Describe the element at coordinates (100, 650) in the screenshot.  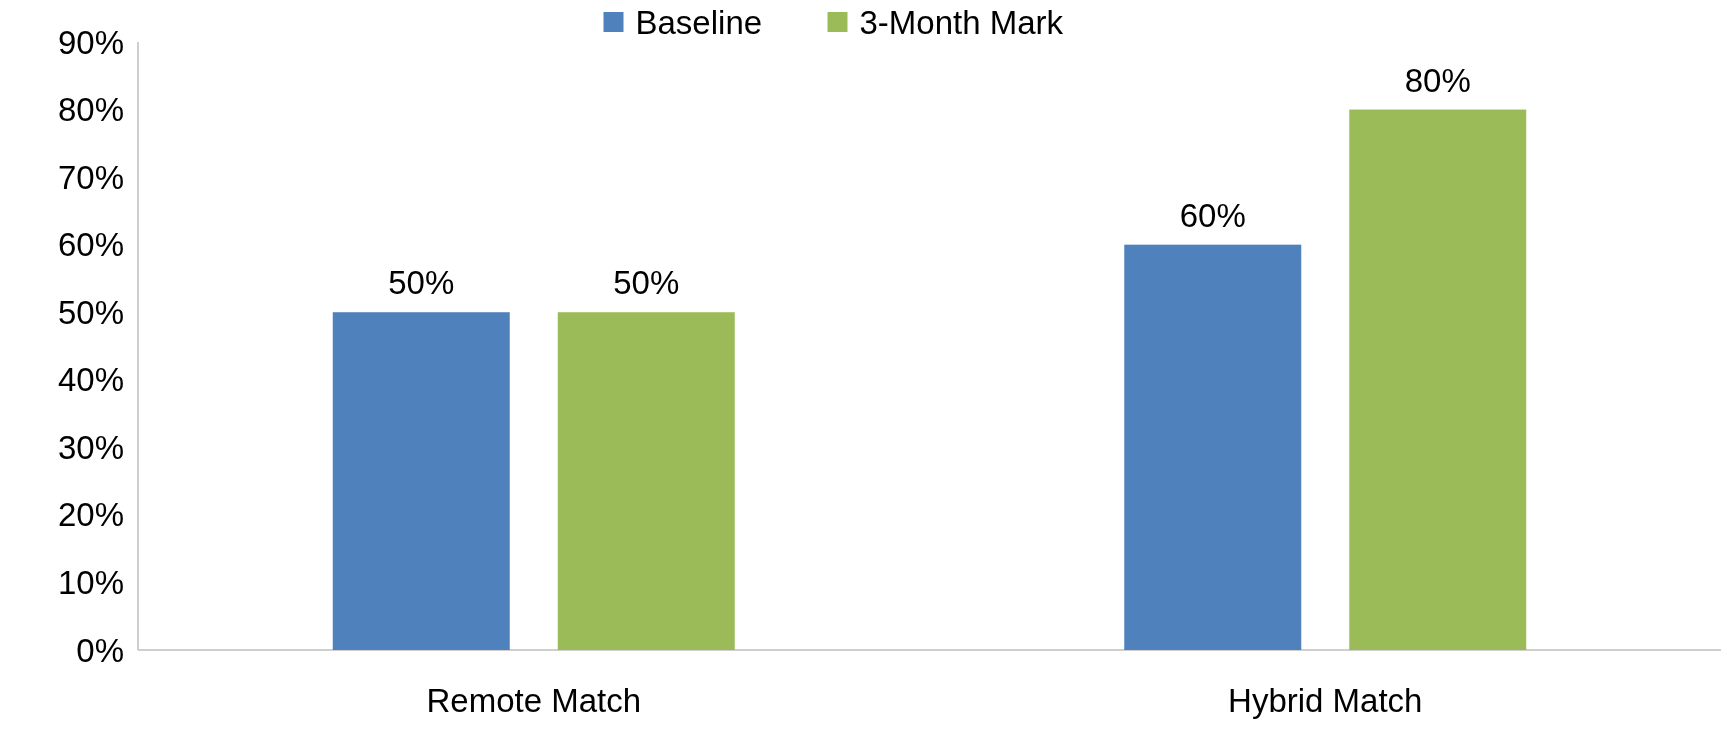
I see `y-tick-label: 0%` at that location.